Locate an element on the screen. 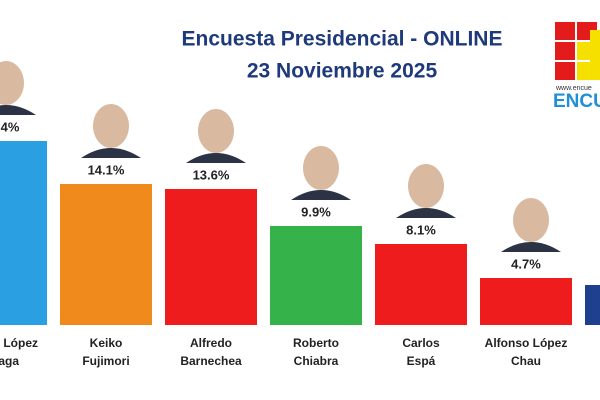  value-label: 4.7% is located at coordinates (526, 263).